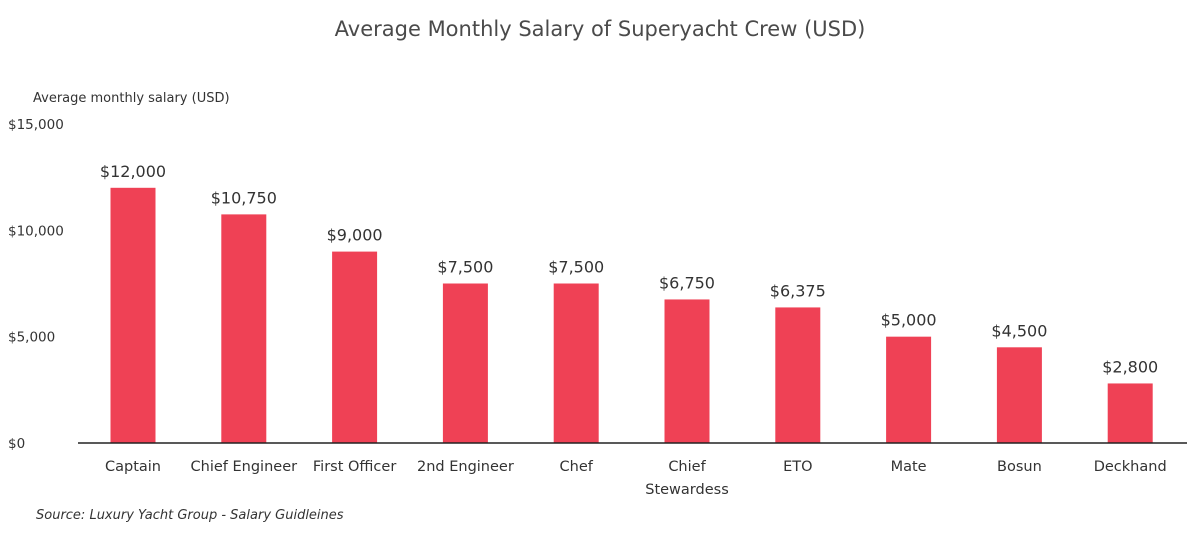 This screenshot has width=1200, height=550. I want to click on x-tick-label: Bosun, so click(1019, 467).